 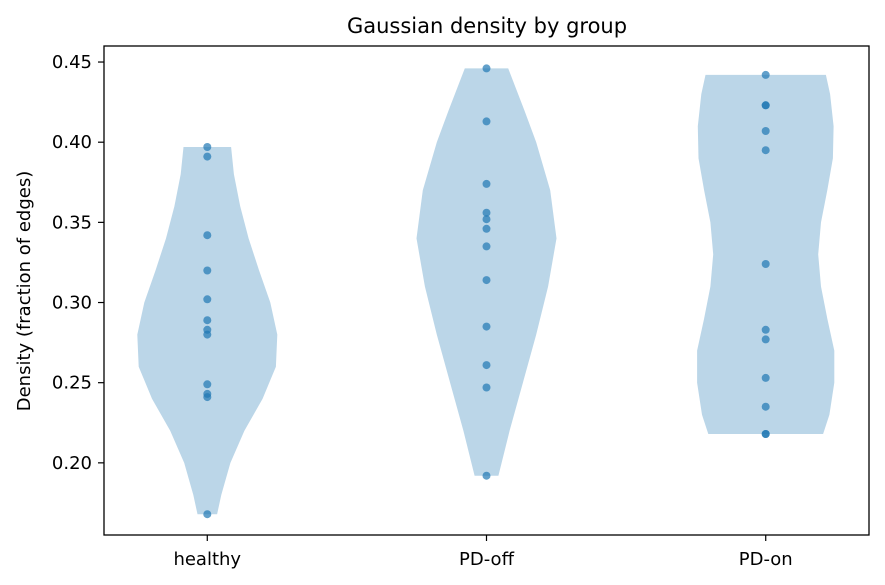 I want to click on y-tick-label-0.20: 0.20, so click(x=72, y=463).